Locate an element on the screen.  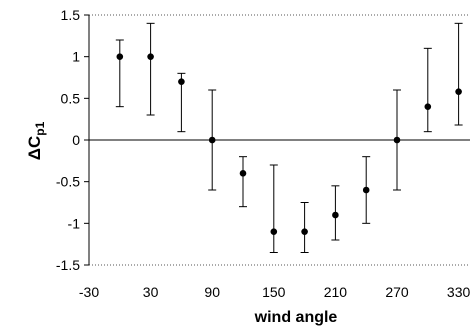
y-axis-title-sub: p1 is located at coordinates (40, 128).